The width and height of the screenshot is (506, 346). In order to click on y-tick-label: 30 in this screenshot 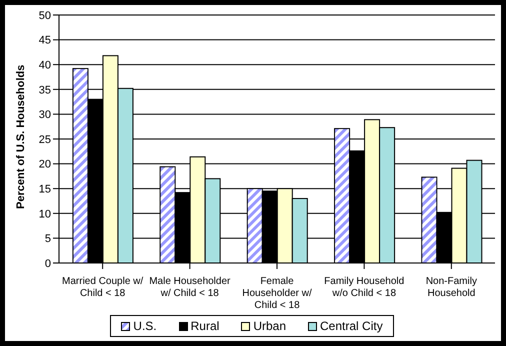, I will do `click(44, 115)`.